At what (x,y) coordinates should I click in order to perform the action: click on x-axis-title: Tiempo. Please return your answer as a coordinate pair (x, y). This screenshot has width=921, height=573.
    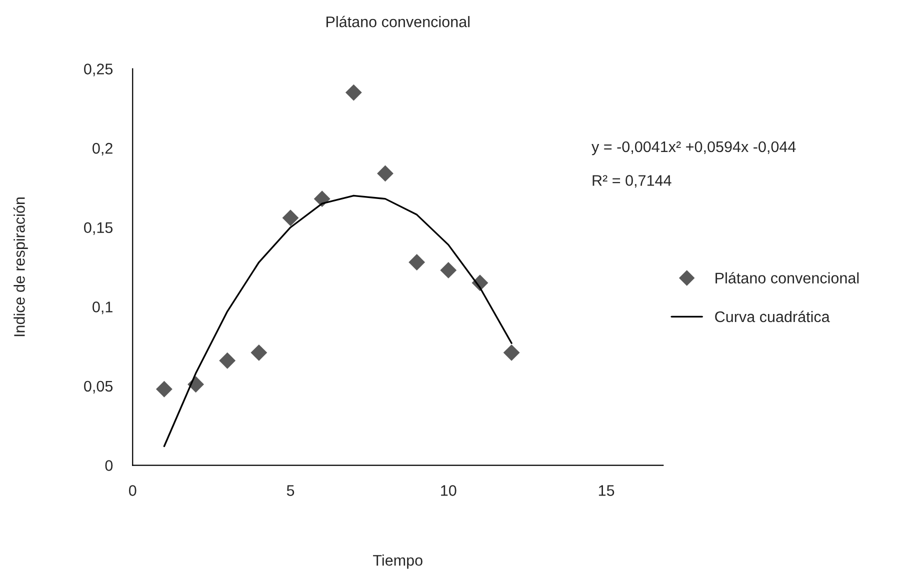
    Looking at the image, I should click on (397, 561).